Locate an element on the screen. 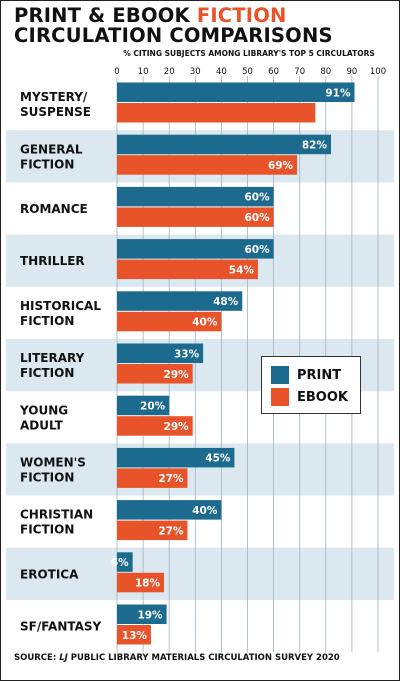  data-label: 45% is located at coordinates (218, 459).